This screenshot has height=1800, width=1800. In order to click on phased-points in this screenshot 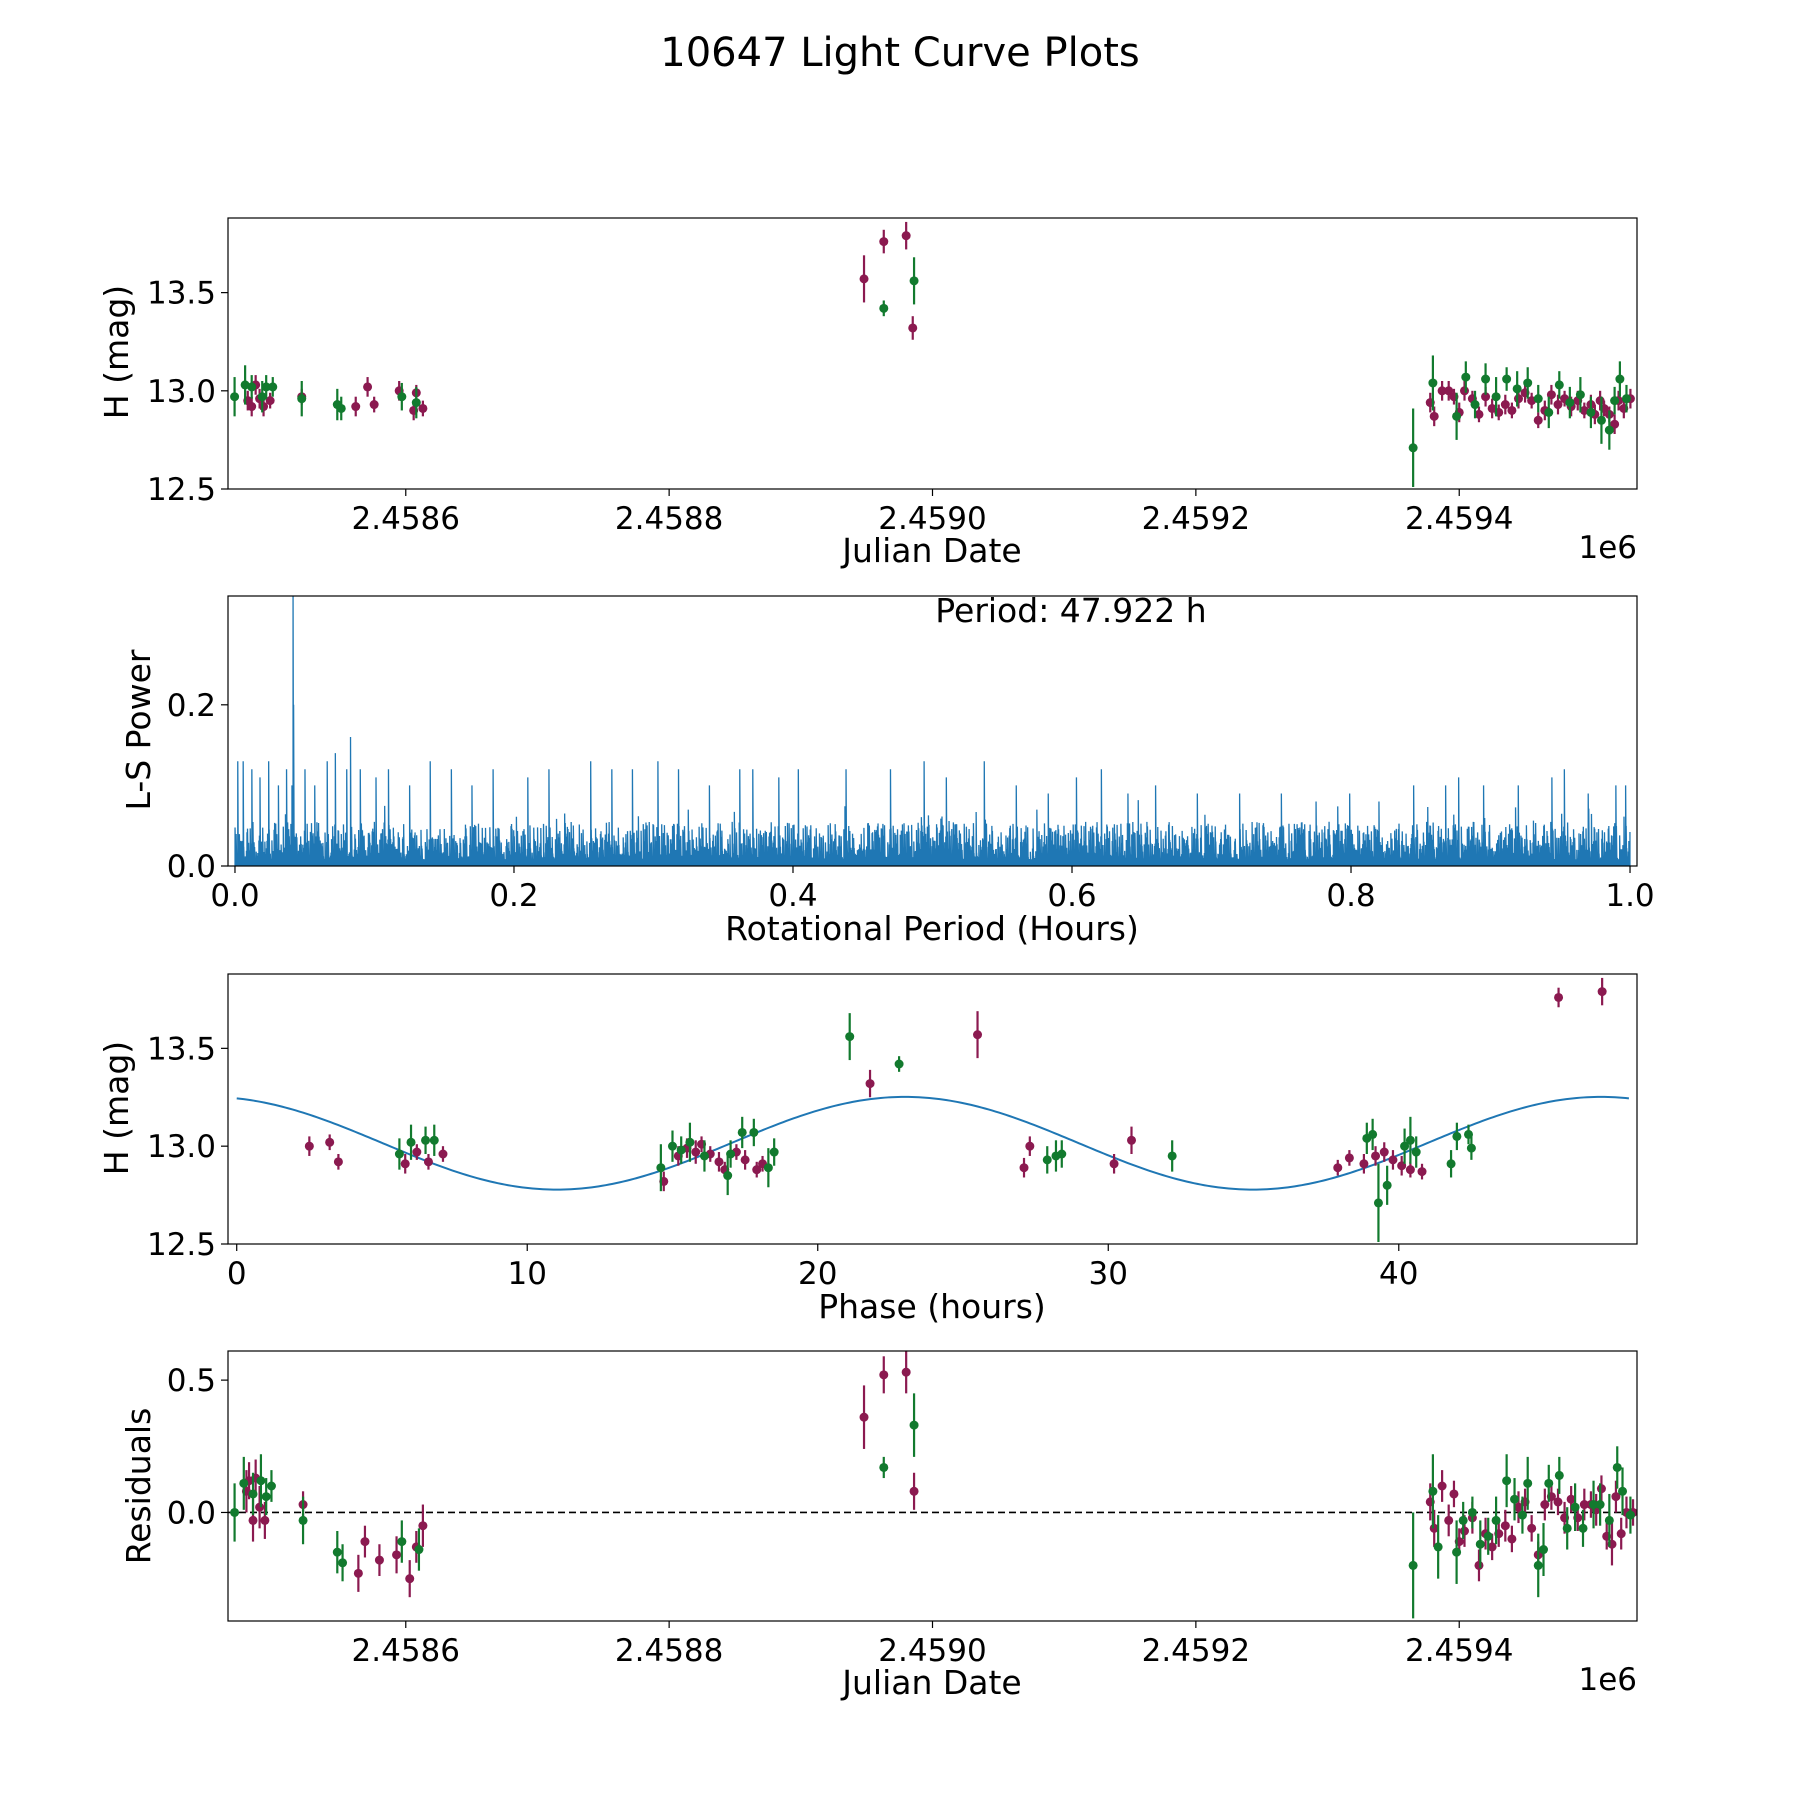, I will do `click(955, 1110)`.